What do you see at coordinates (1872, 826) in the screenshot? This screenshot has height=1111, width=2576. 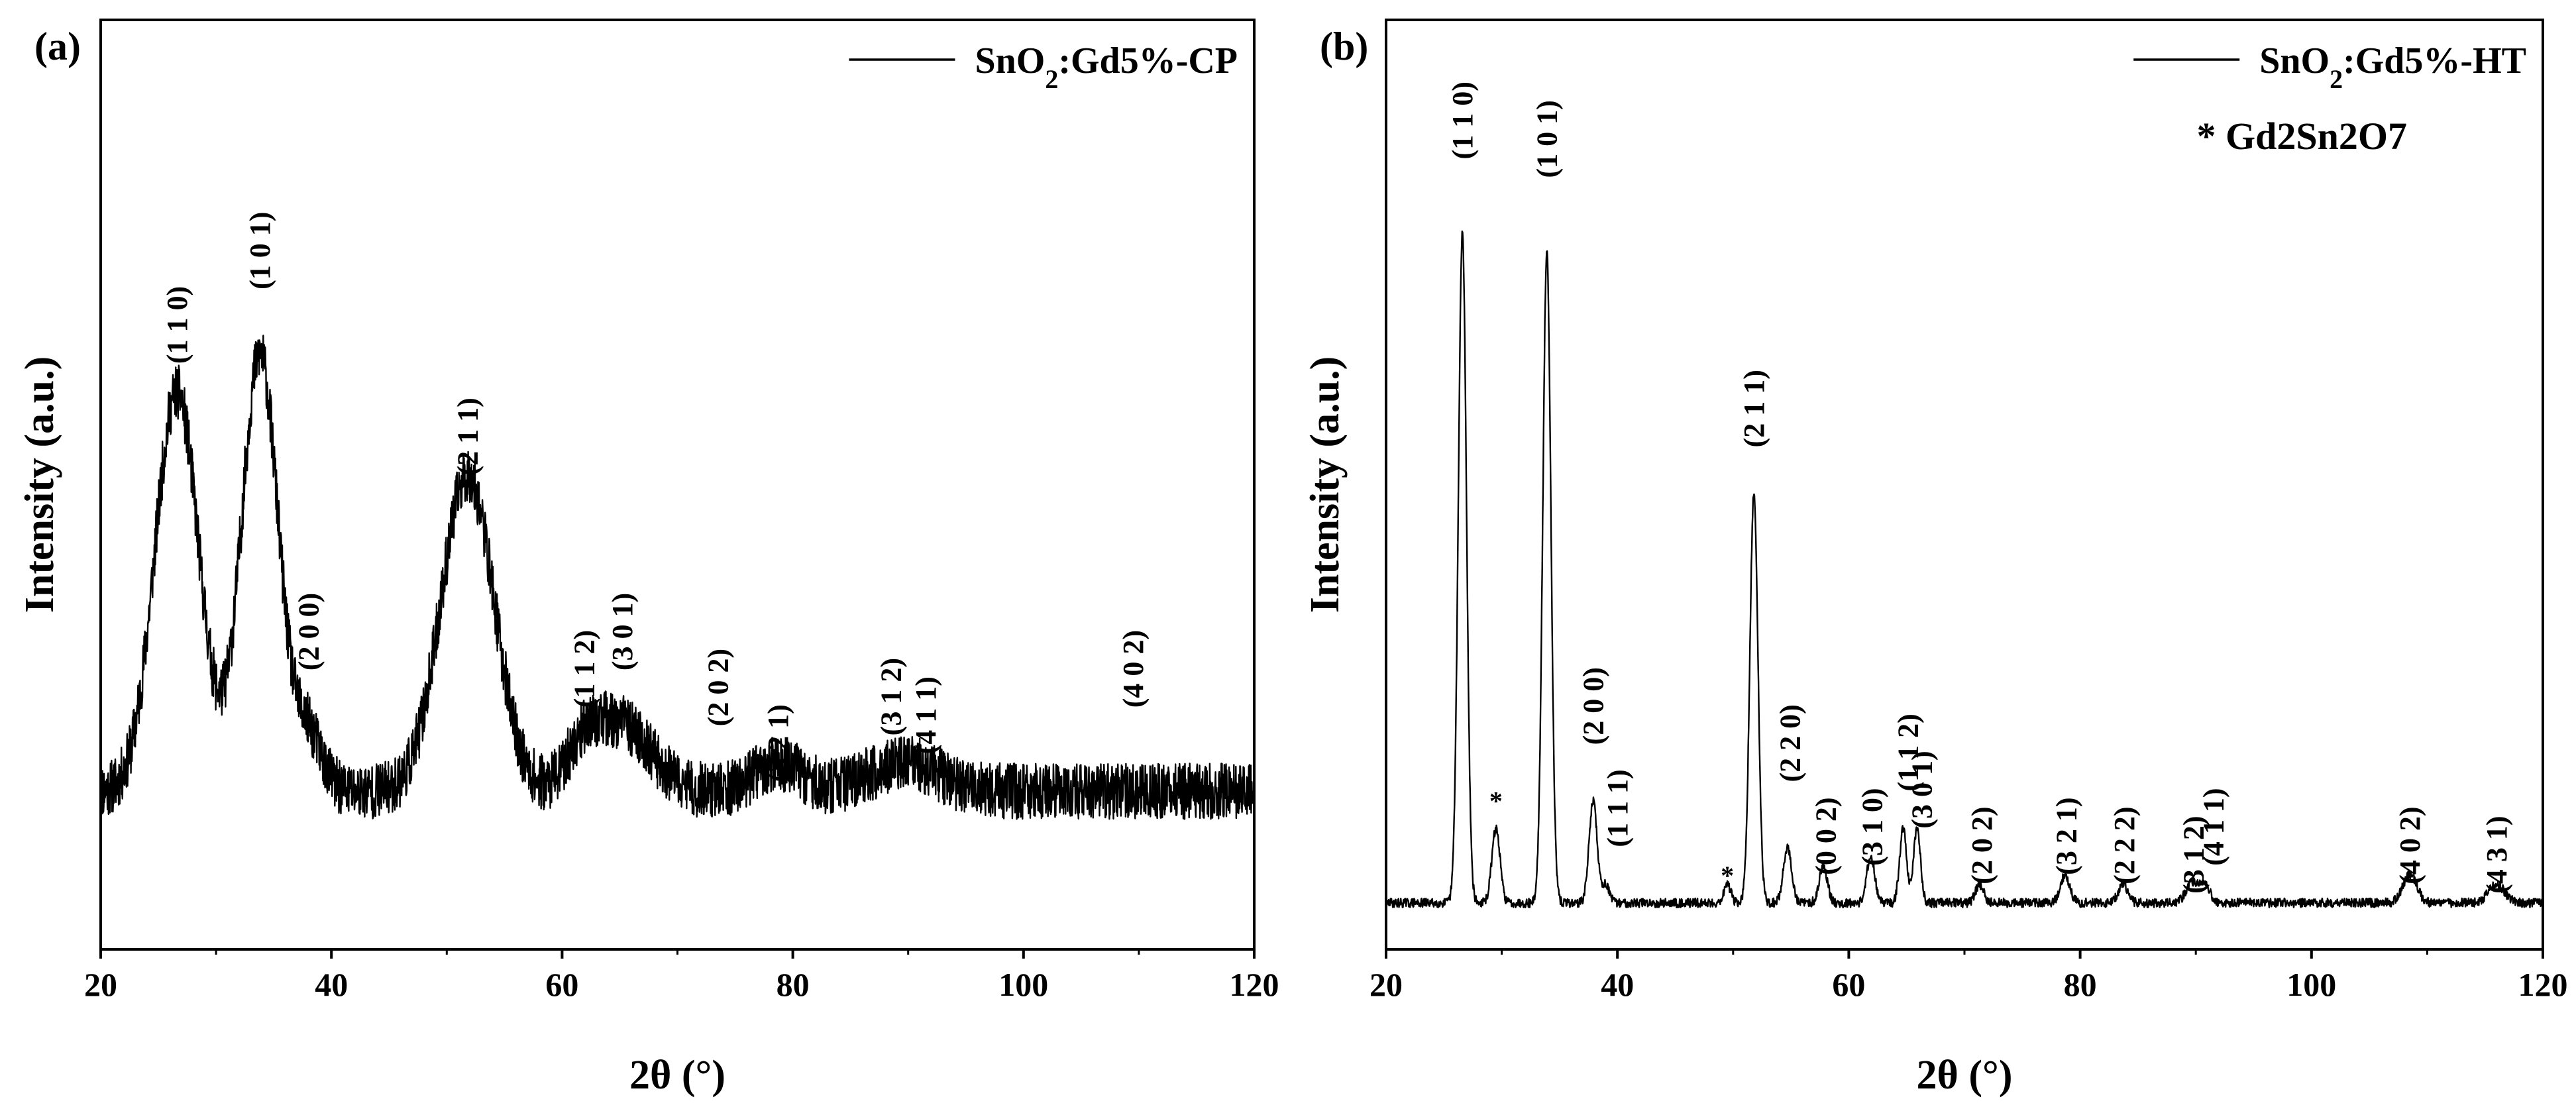 I see `peak-annotation: (3 1 0)` at bounding box center [1872, 826].